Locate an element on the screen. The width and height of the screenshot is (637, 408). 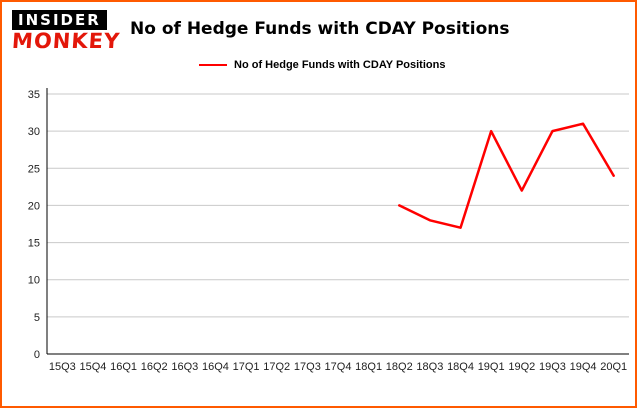
insider-monkey-logo: INSIDER MONKEY is located at coordinates (66, 31).